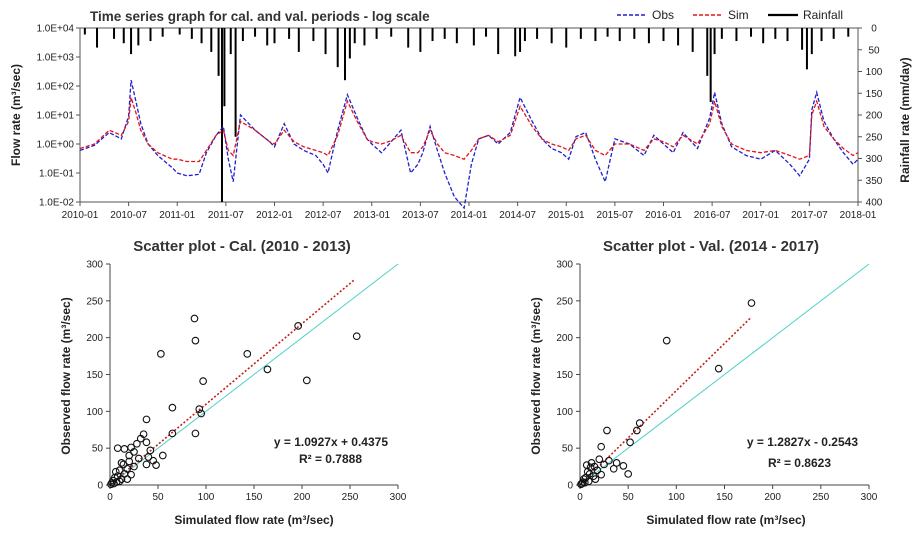 The height and width of the screenshot is (540, 924). I want to click on x-tick-label: 2013-01, so click(371, 215).